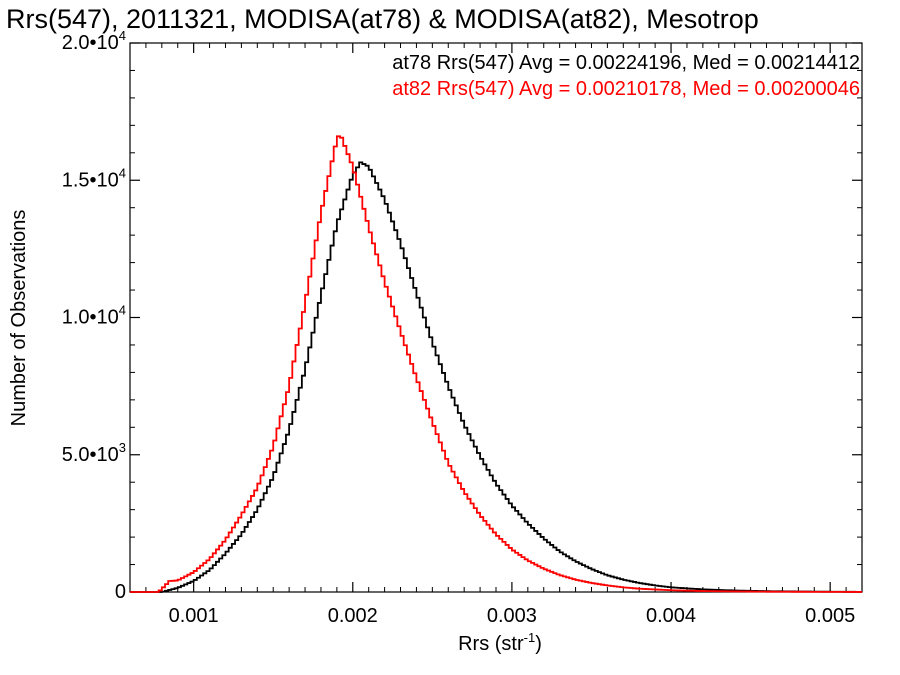  What do you see at coordinates (512, 616) in the screenshot?
I see `x-tick-label: 0.003` at bounding box center [512, 616].